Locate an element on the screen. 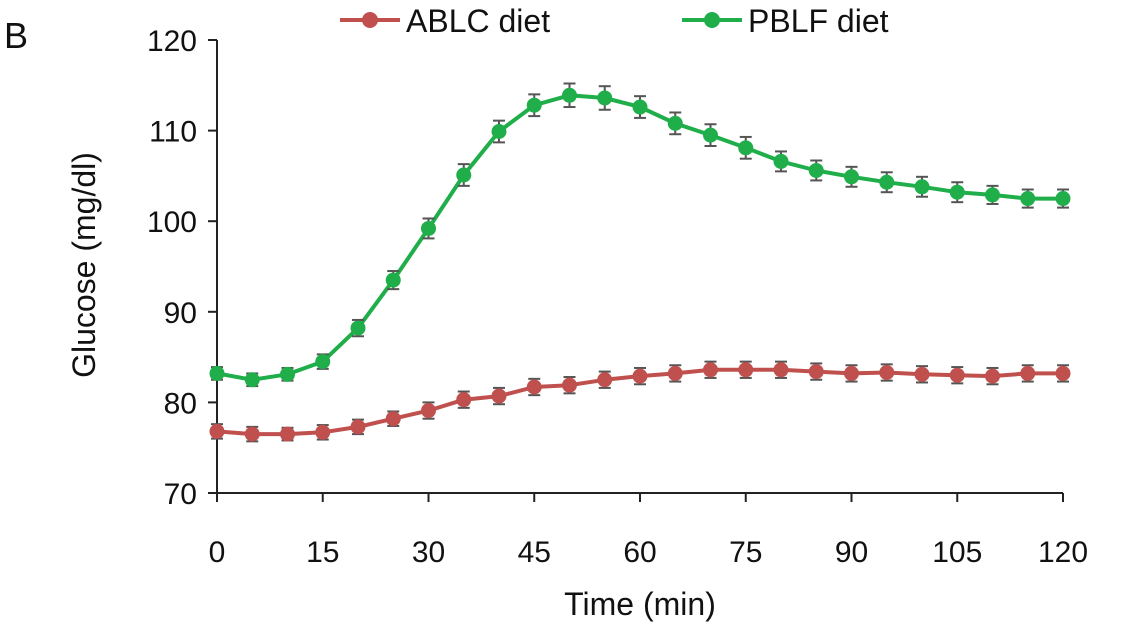  x-axis-title: Time (min) is located at coordinates (640, 604).